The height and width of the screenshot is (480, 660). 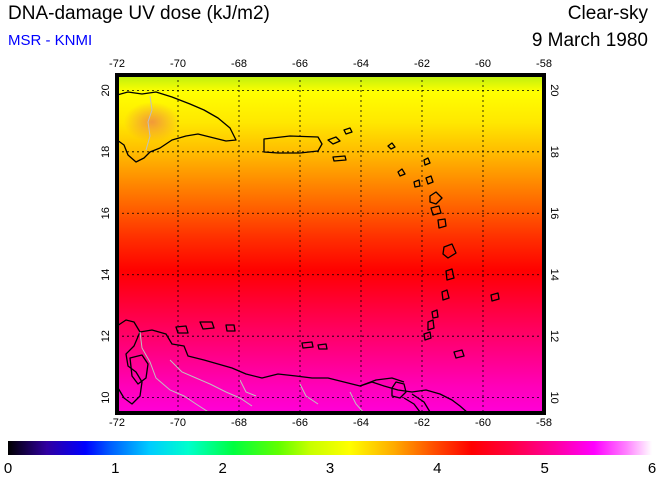 I want to click on colorbar-tick-label: 4, so click(x=437, y=468).